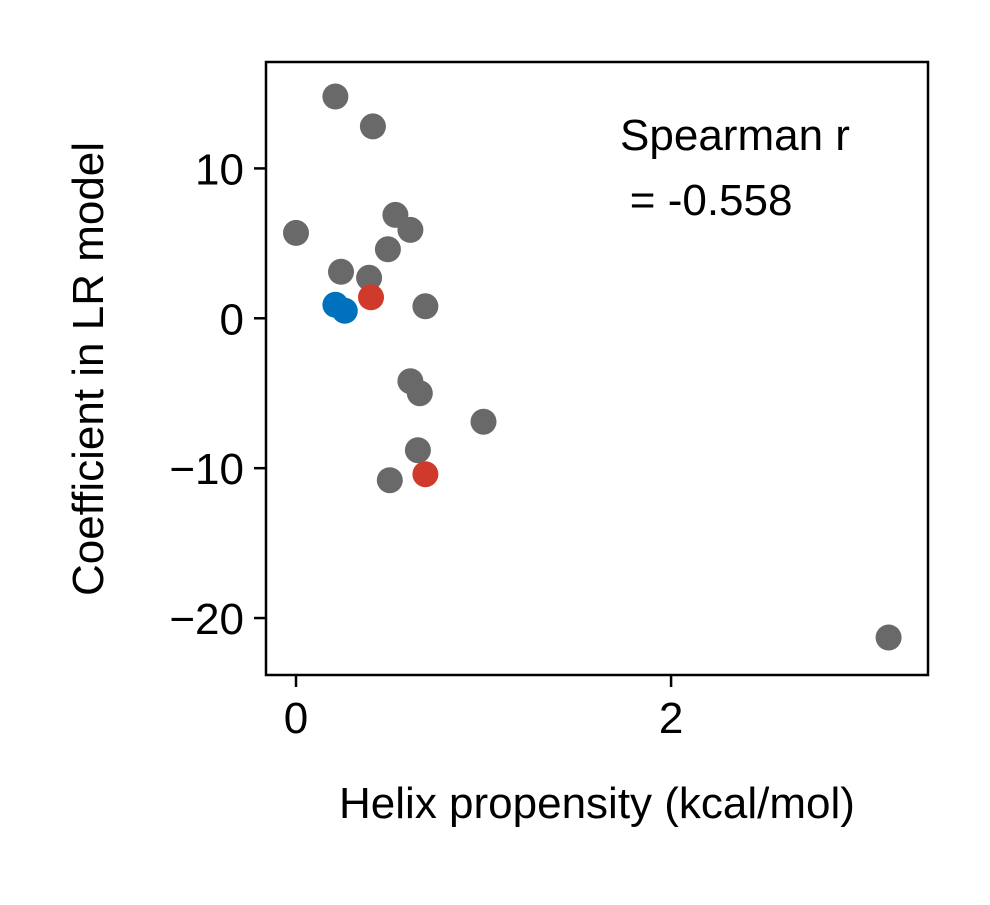  I want to click on y-tick-label-3: 10, so click(219, 169).